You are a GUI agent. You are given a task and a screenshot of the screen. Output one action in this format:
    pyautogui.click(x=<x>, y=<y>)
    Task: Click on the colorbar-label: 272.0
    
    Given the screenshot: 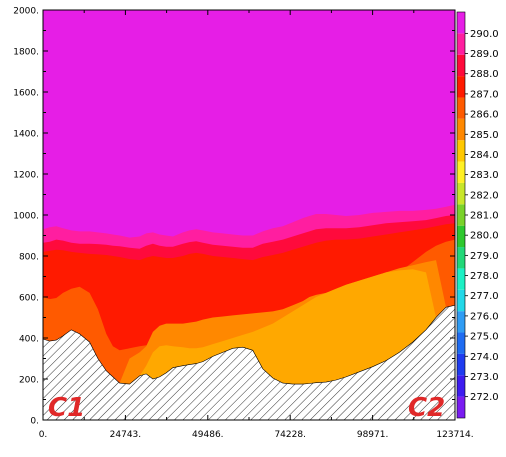 What is the action you would take?
    pyautogui.click(x=484, y=397)
    